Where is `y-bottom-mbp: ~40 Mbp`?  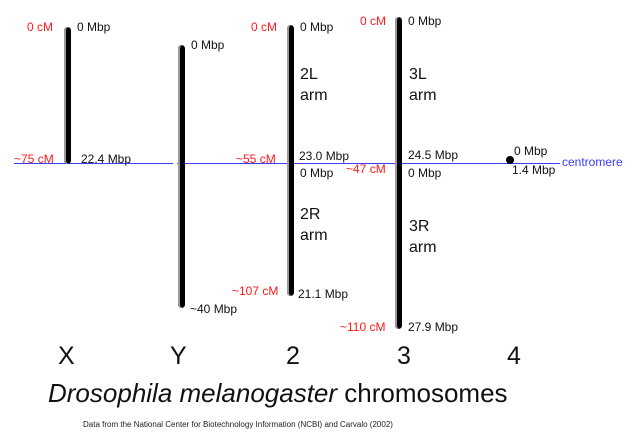
y-bottom-mbp: ~40 Mbp is located at coordinates (214, 309).